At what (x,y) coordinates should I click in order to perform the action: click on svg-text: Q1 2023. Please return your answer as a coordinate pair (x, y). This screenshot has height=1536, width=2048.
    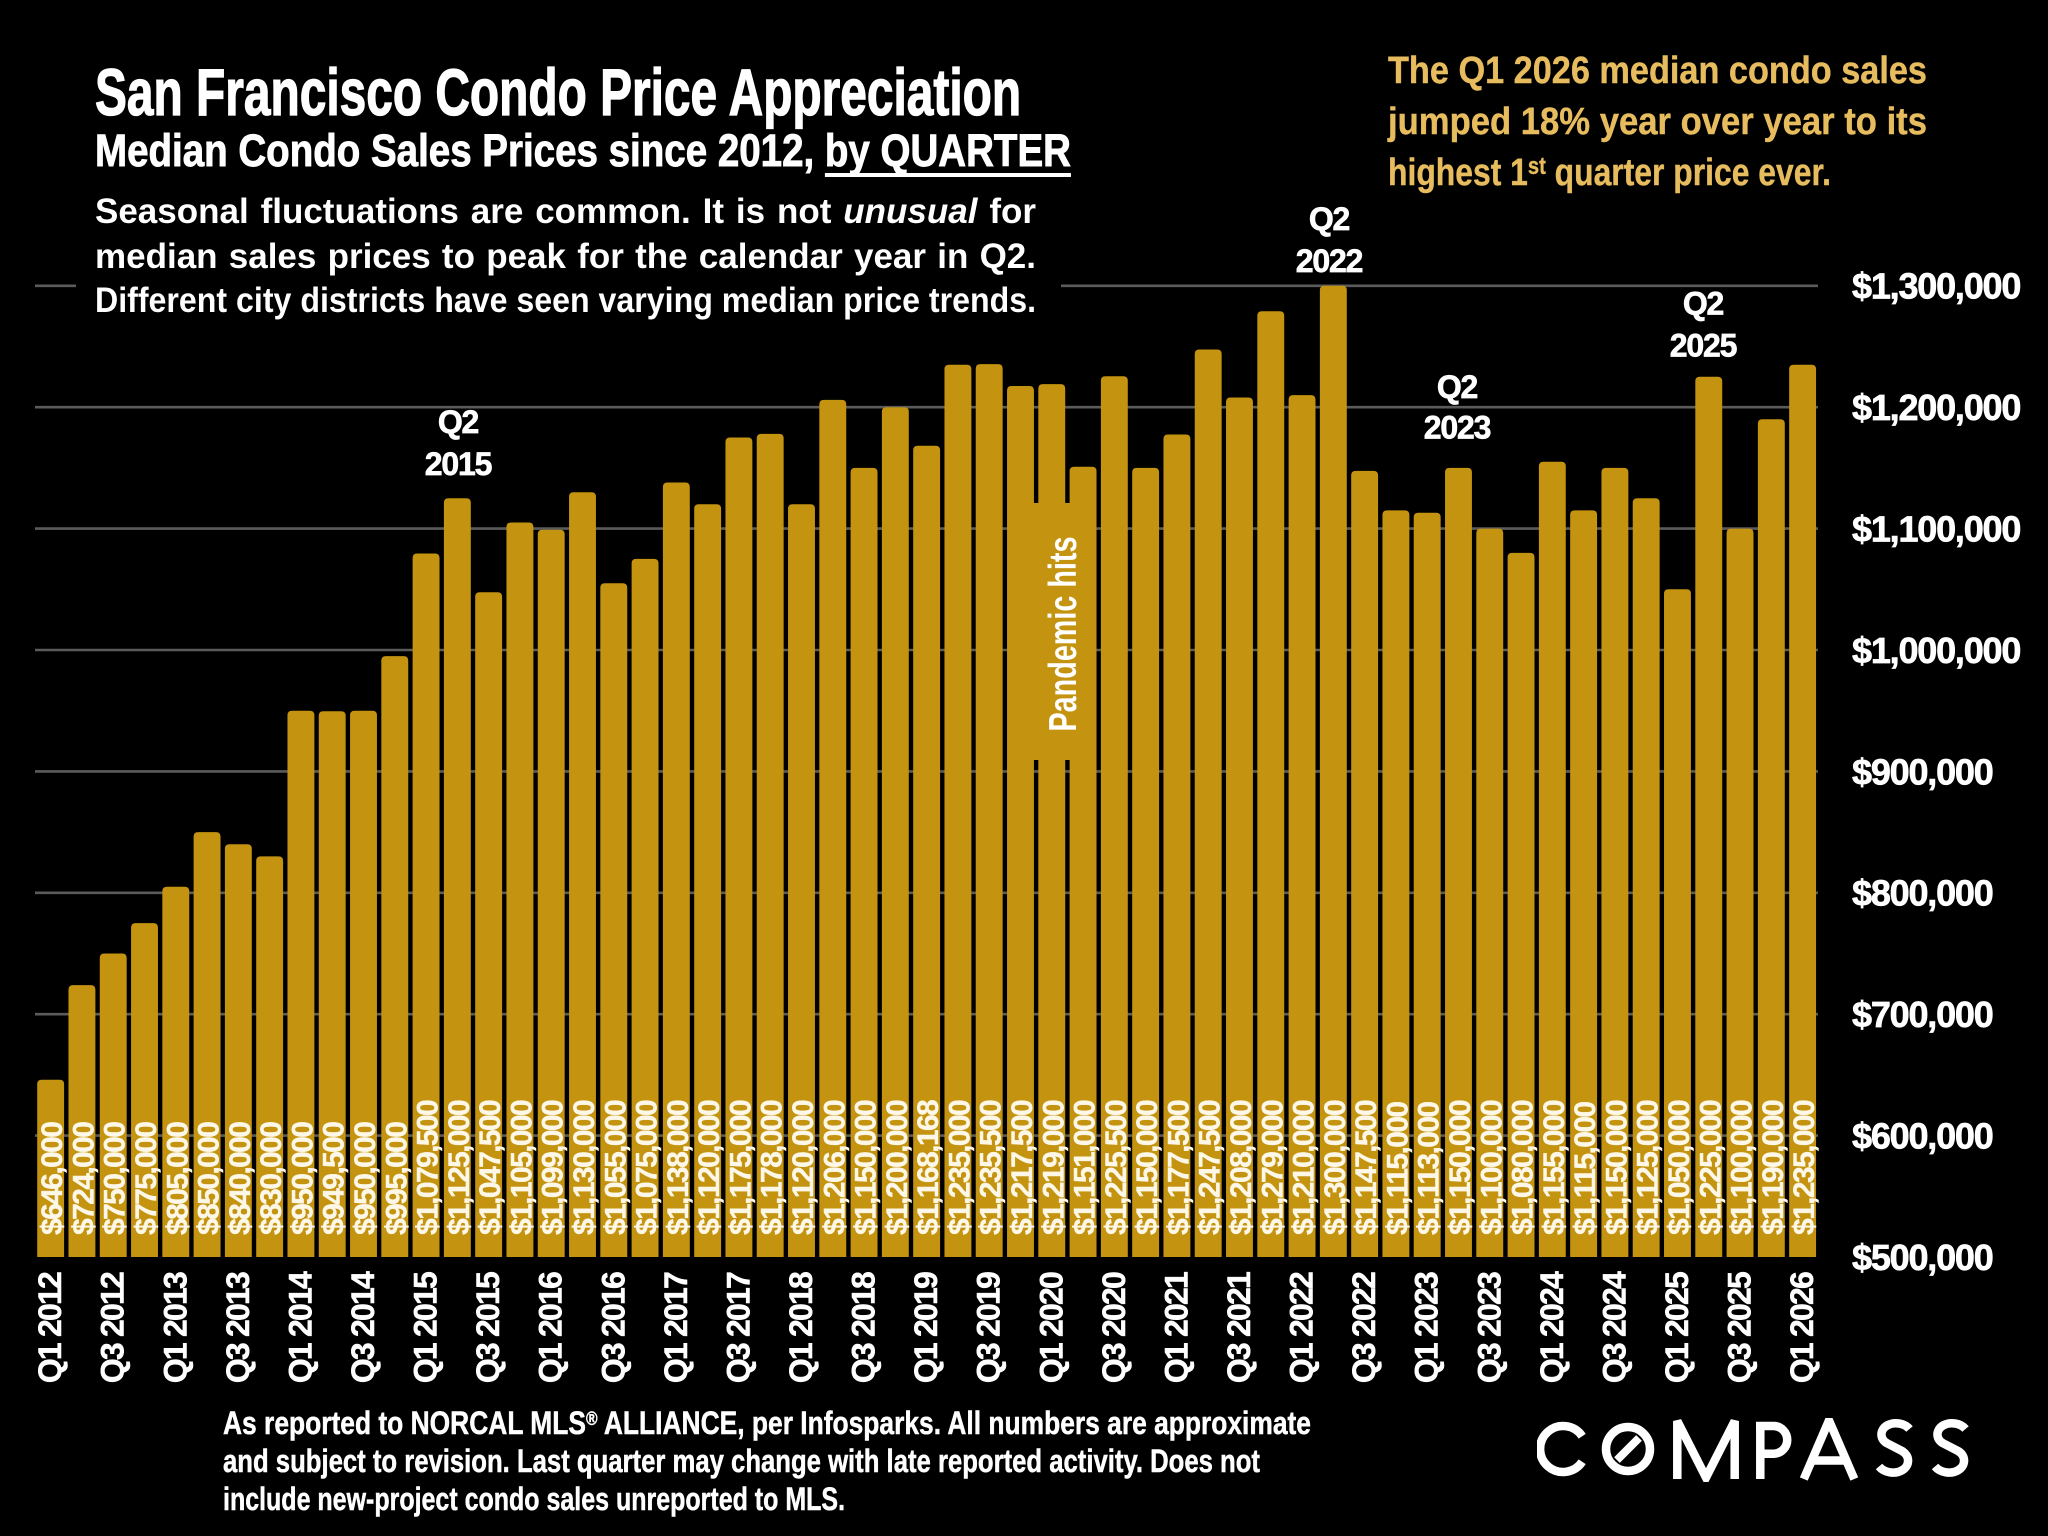
    Looking at the image, I should click on (1427, 1327).